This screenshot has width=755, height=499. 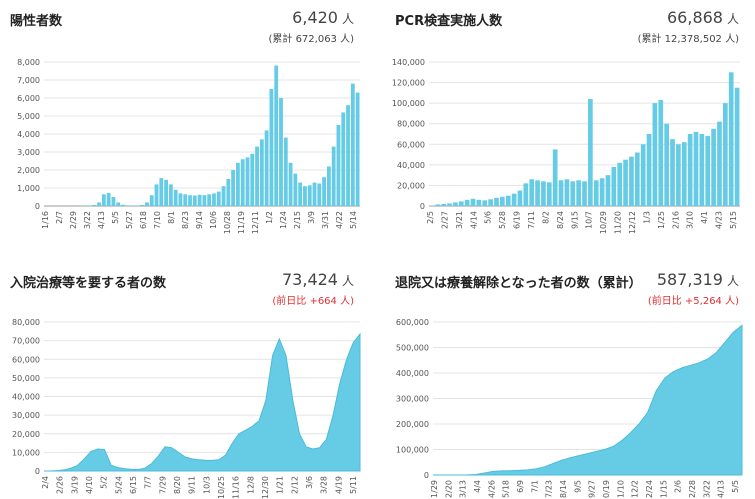 I want to click on y-tick-label: 10,000, so click(x=26, y=452).